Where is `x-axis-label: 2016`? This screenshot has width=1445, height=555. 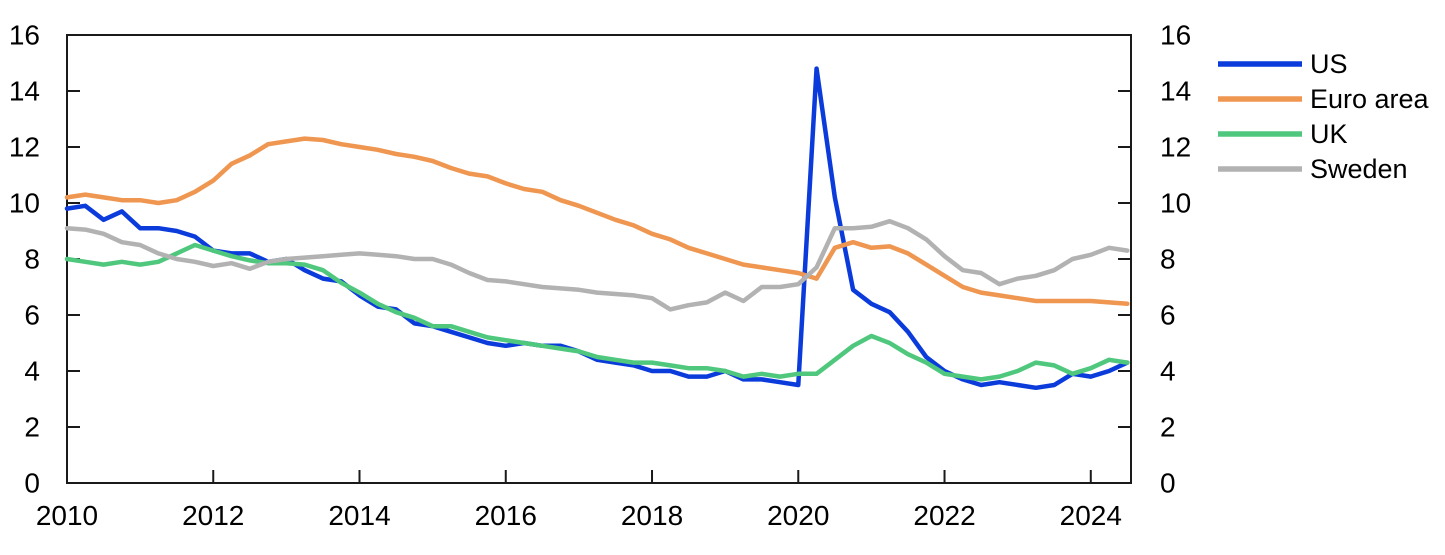
x-axis-label: 2016 is located at coordinates (506, 515).